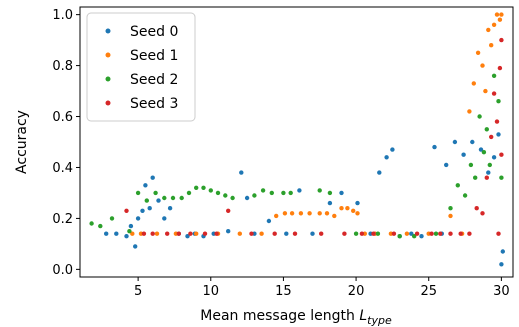 Image resolution: width=519 pixels, height=327 pixels. I want to click on y-axis-ticks: 0.0 0.2 0.4 0.6 0.8 1.0, so click(66, 143).